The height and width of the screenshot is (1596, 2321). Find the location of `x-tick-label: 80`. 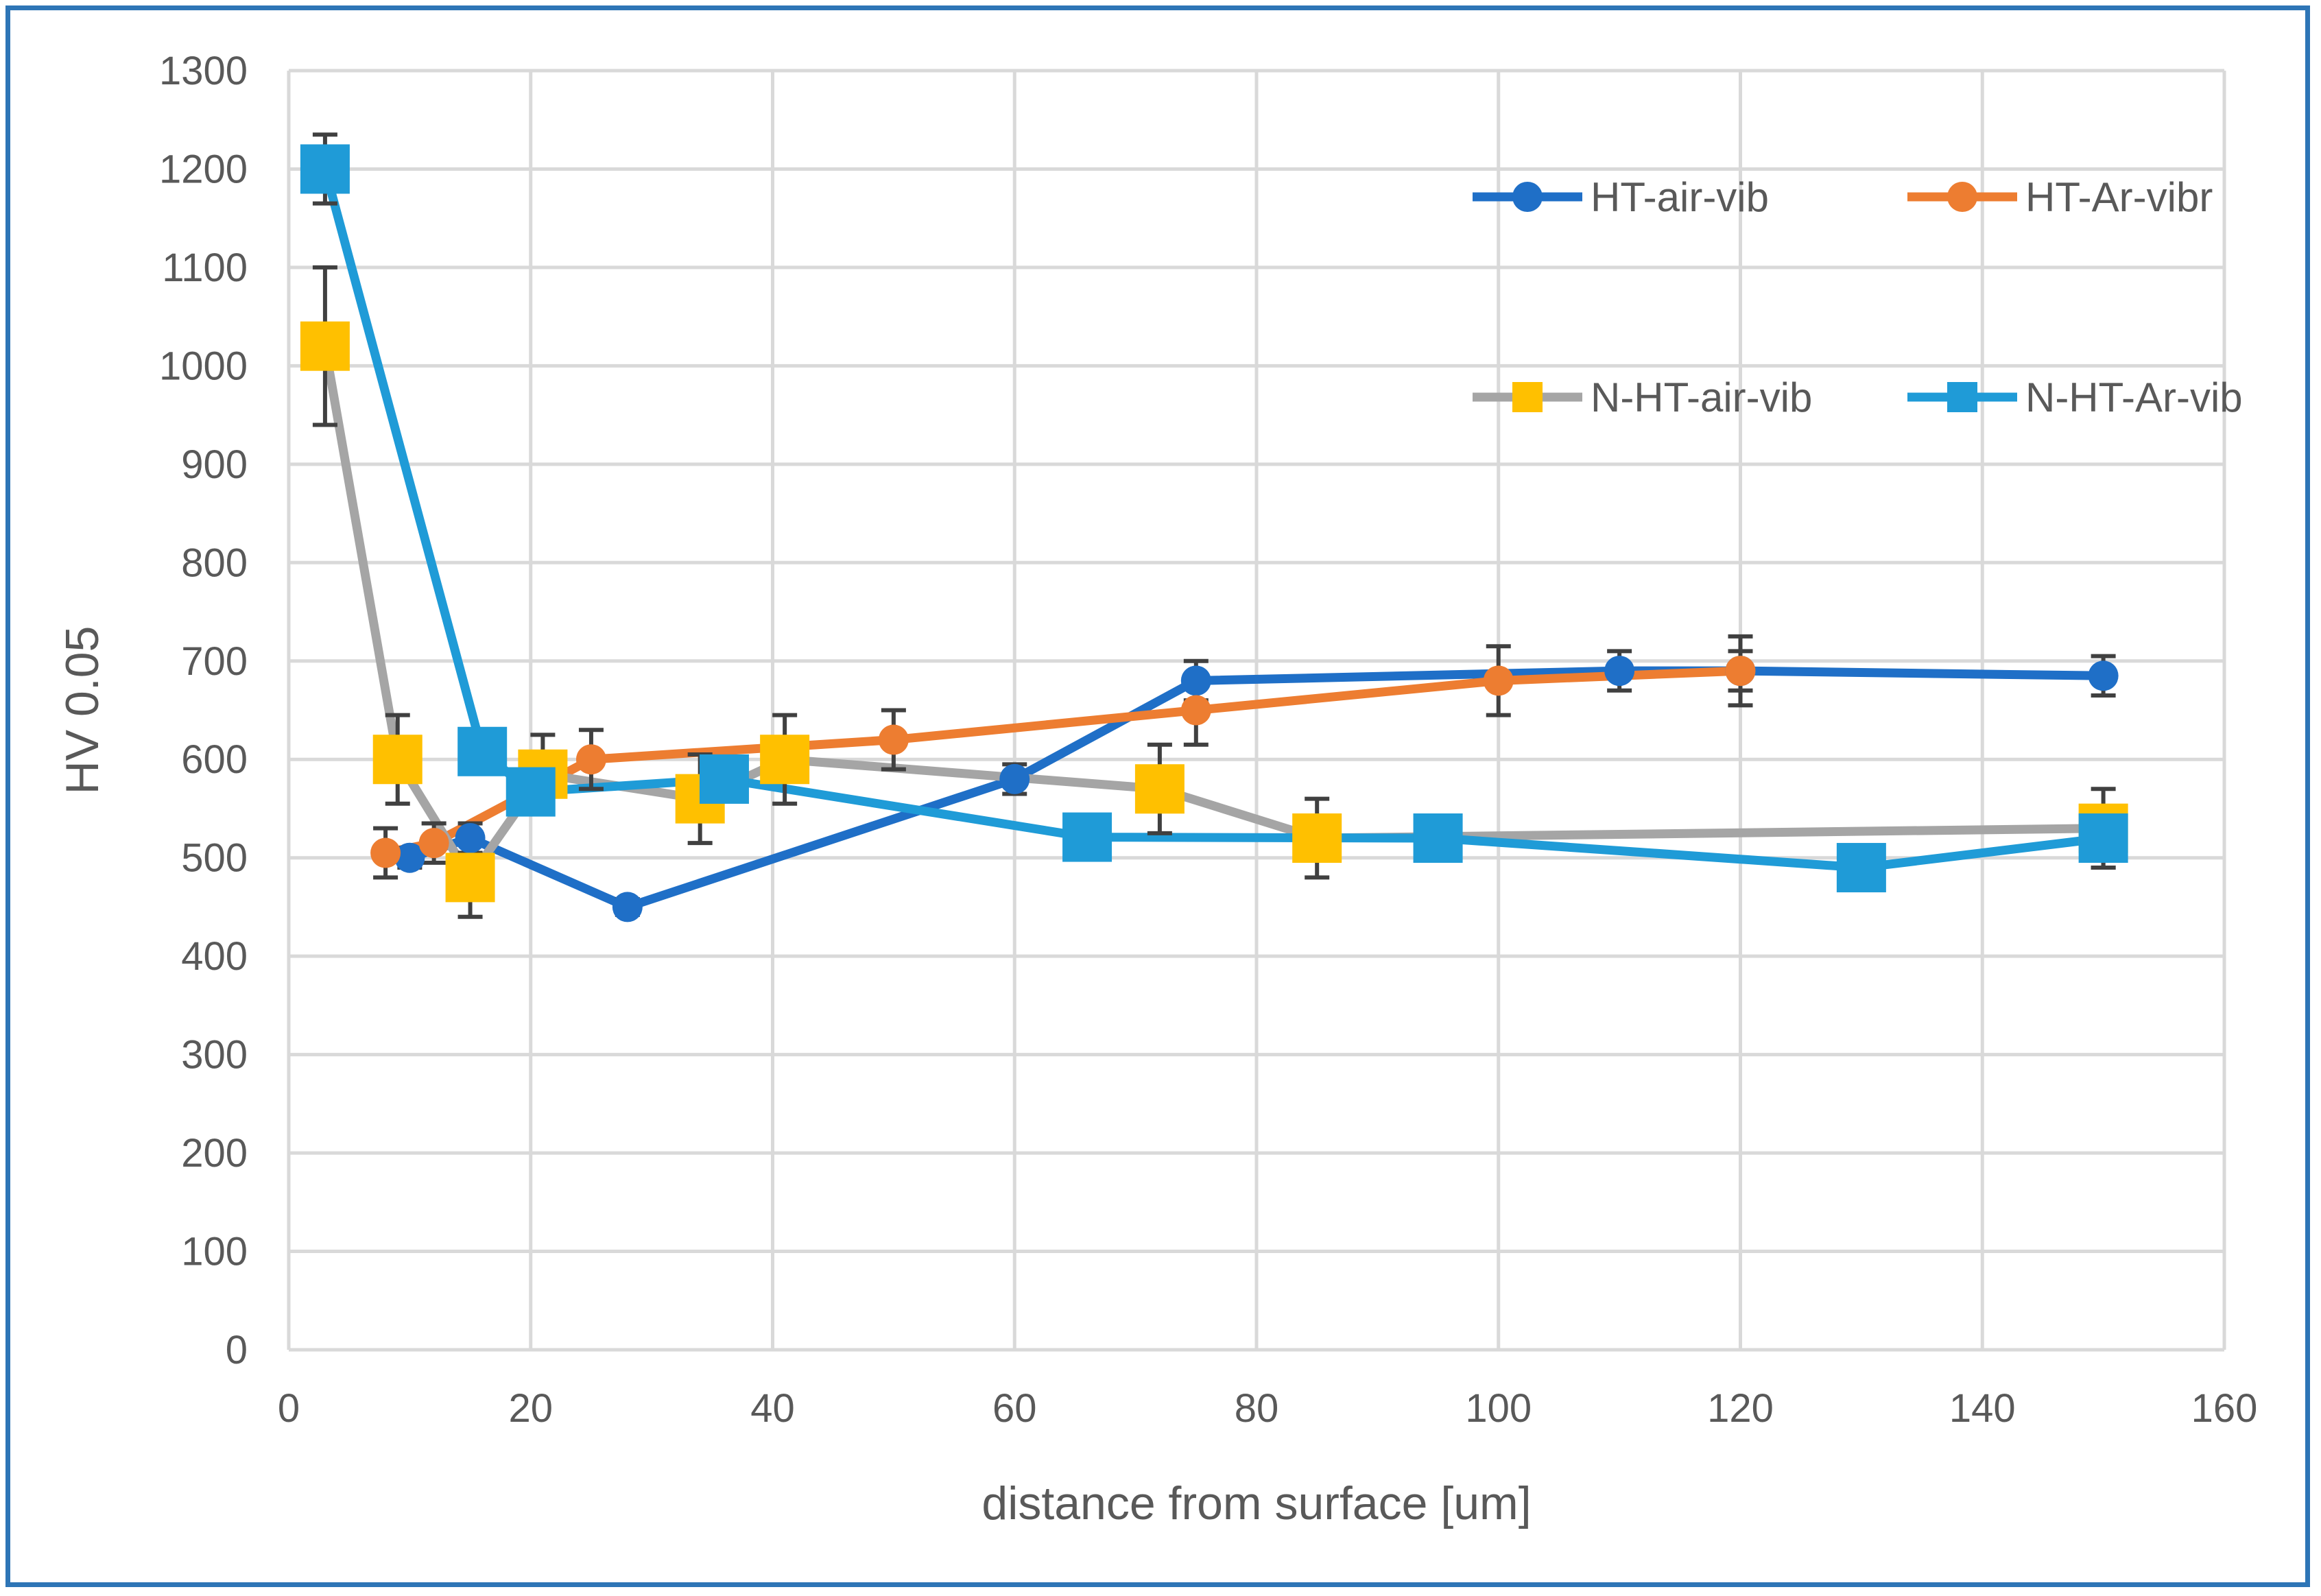

x-tick-label: 80 is located at coordinates (1257, 1408).